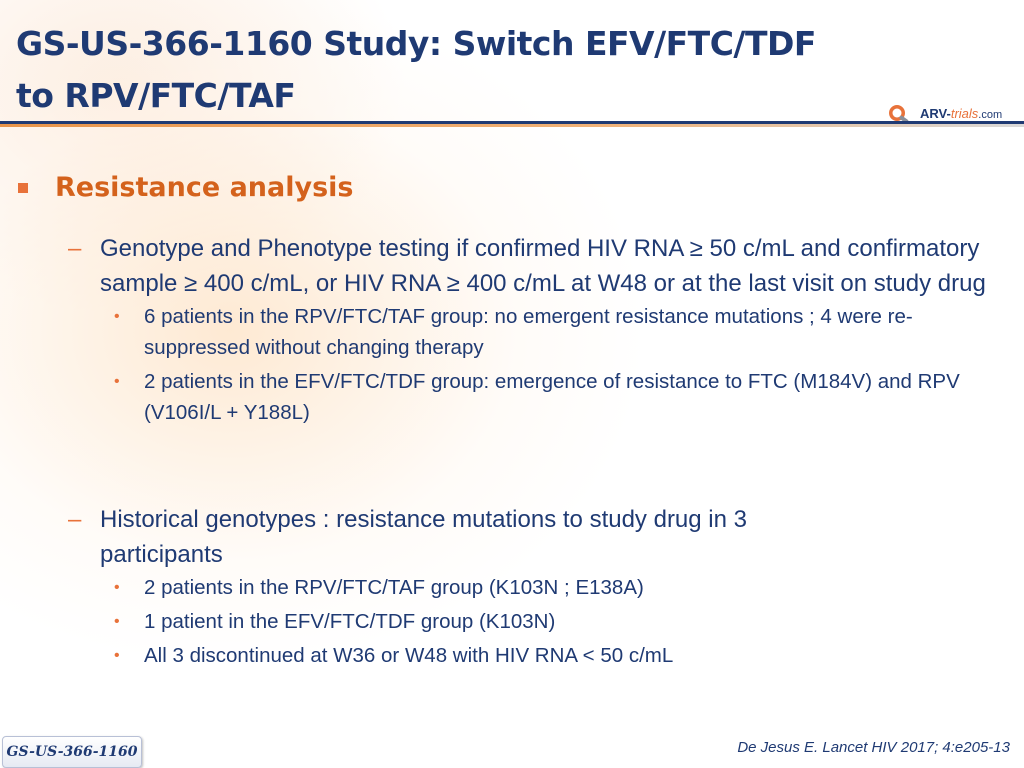 The width and height of the screenshot is (1024, 768). Describe the element at coordinates (204, 187) in the screenshot. I see `section-heading: Resistance analysis` at that location.